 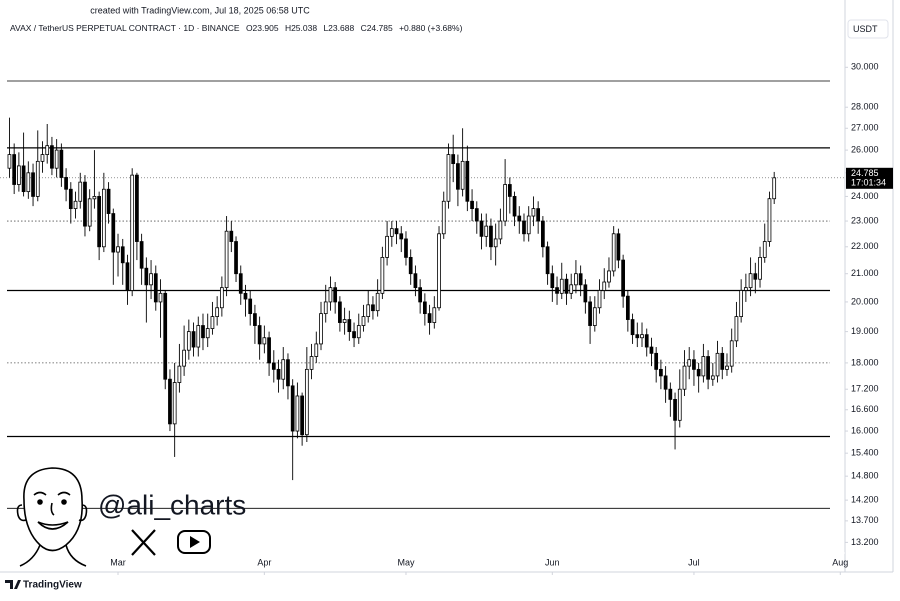 What do you see at coordinates (194, 542) in the screenshot?
I see `youtube-logo` at bounding box center [194, 542].